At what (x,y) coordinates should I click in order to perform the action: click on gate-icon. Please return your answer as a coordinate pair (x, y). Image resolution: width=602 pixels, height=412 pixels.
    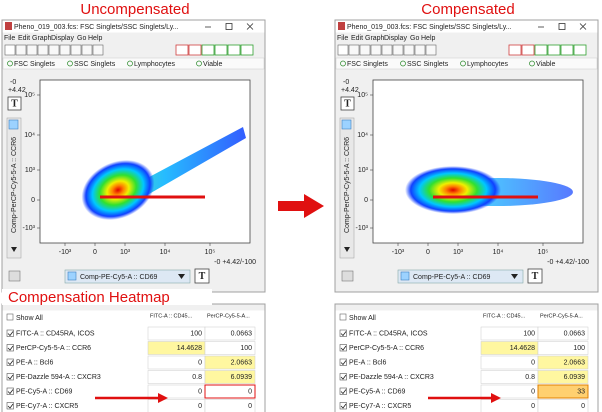
    Looking at the image, I should click on (130, 63).